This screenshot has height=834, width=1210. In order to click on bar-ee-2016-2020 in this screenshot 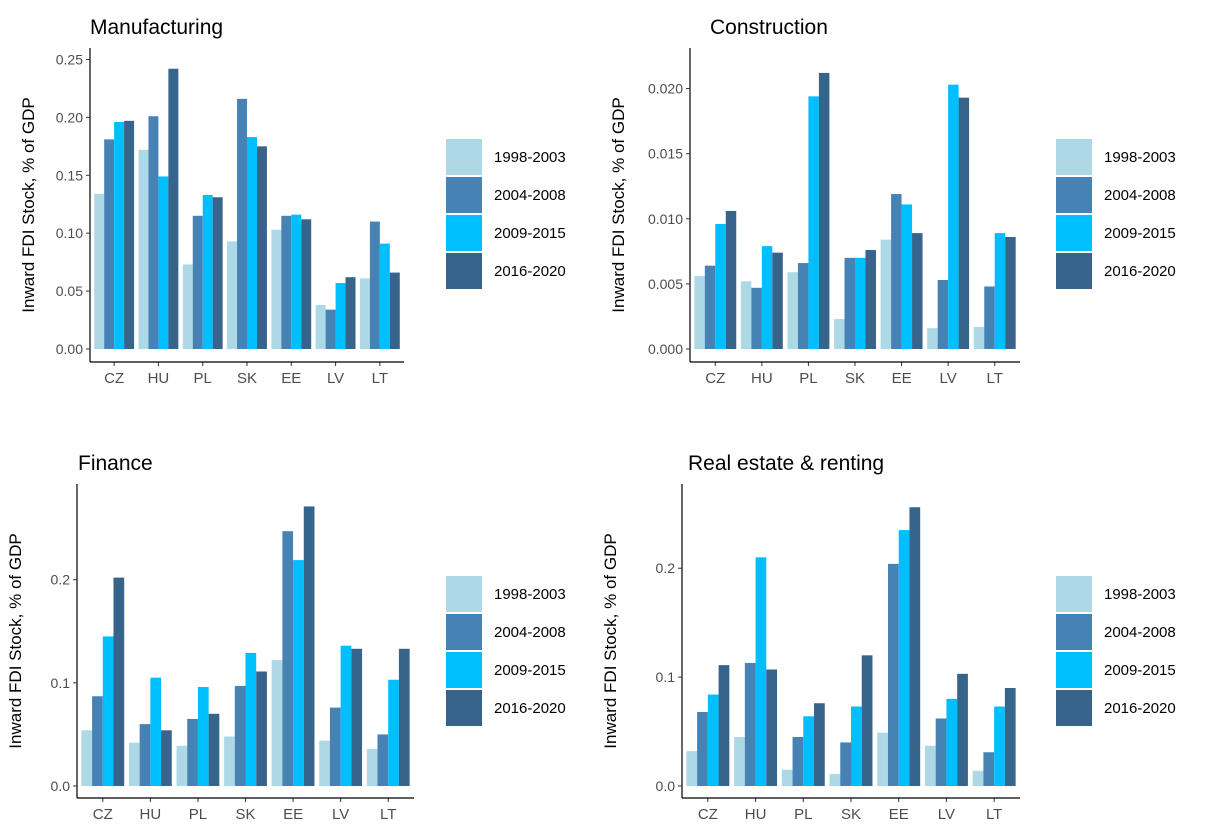, I will do `click(309, 646)`.